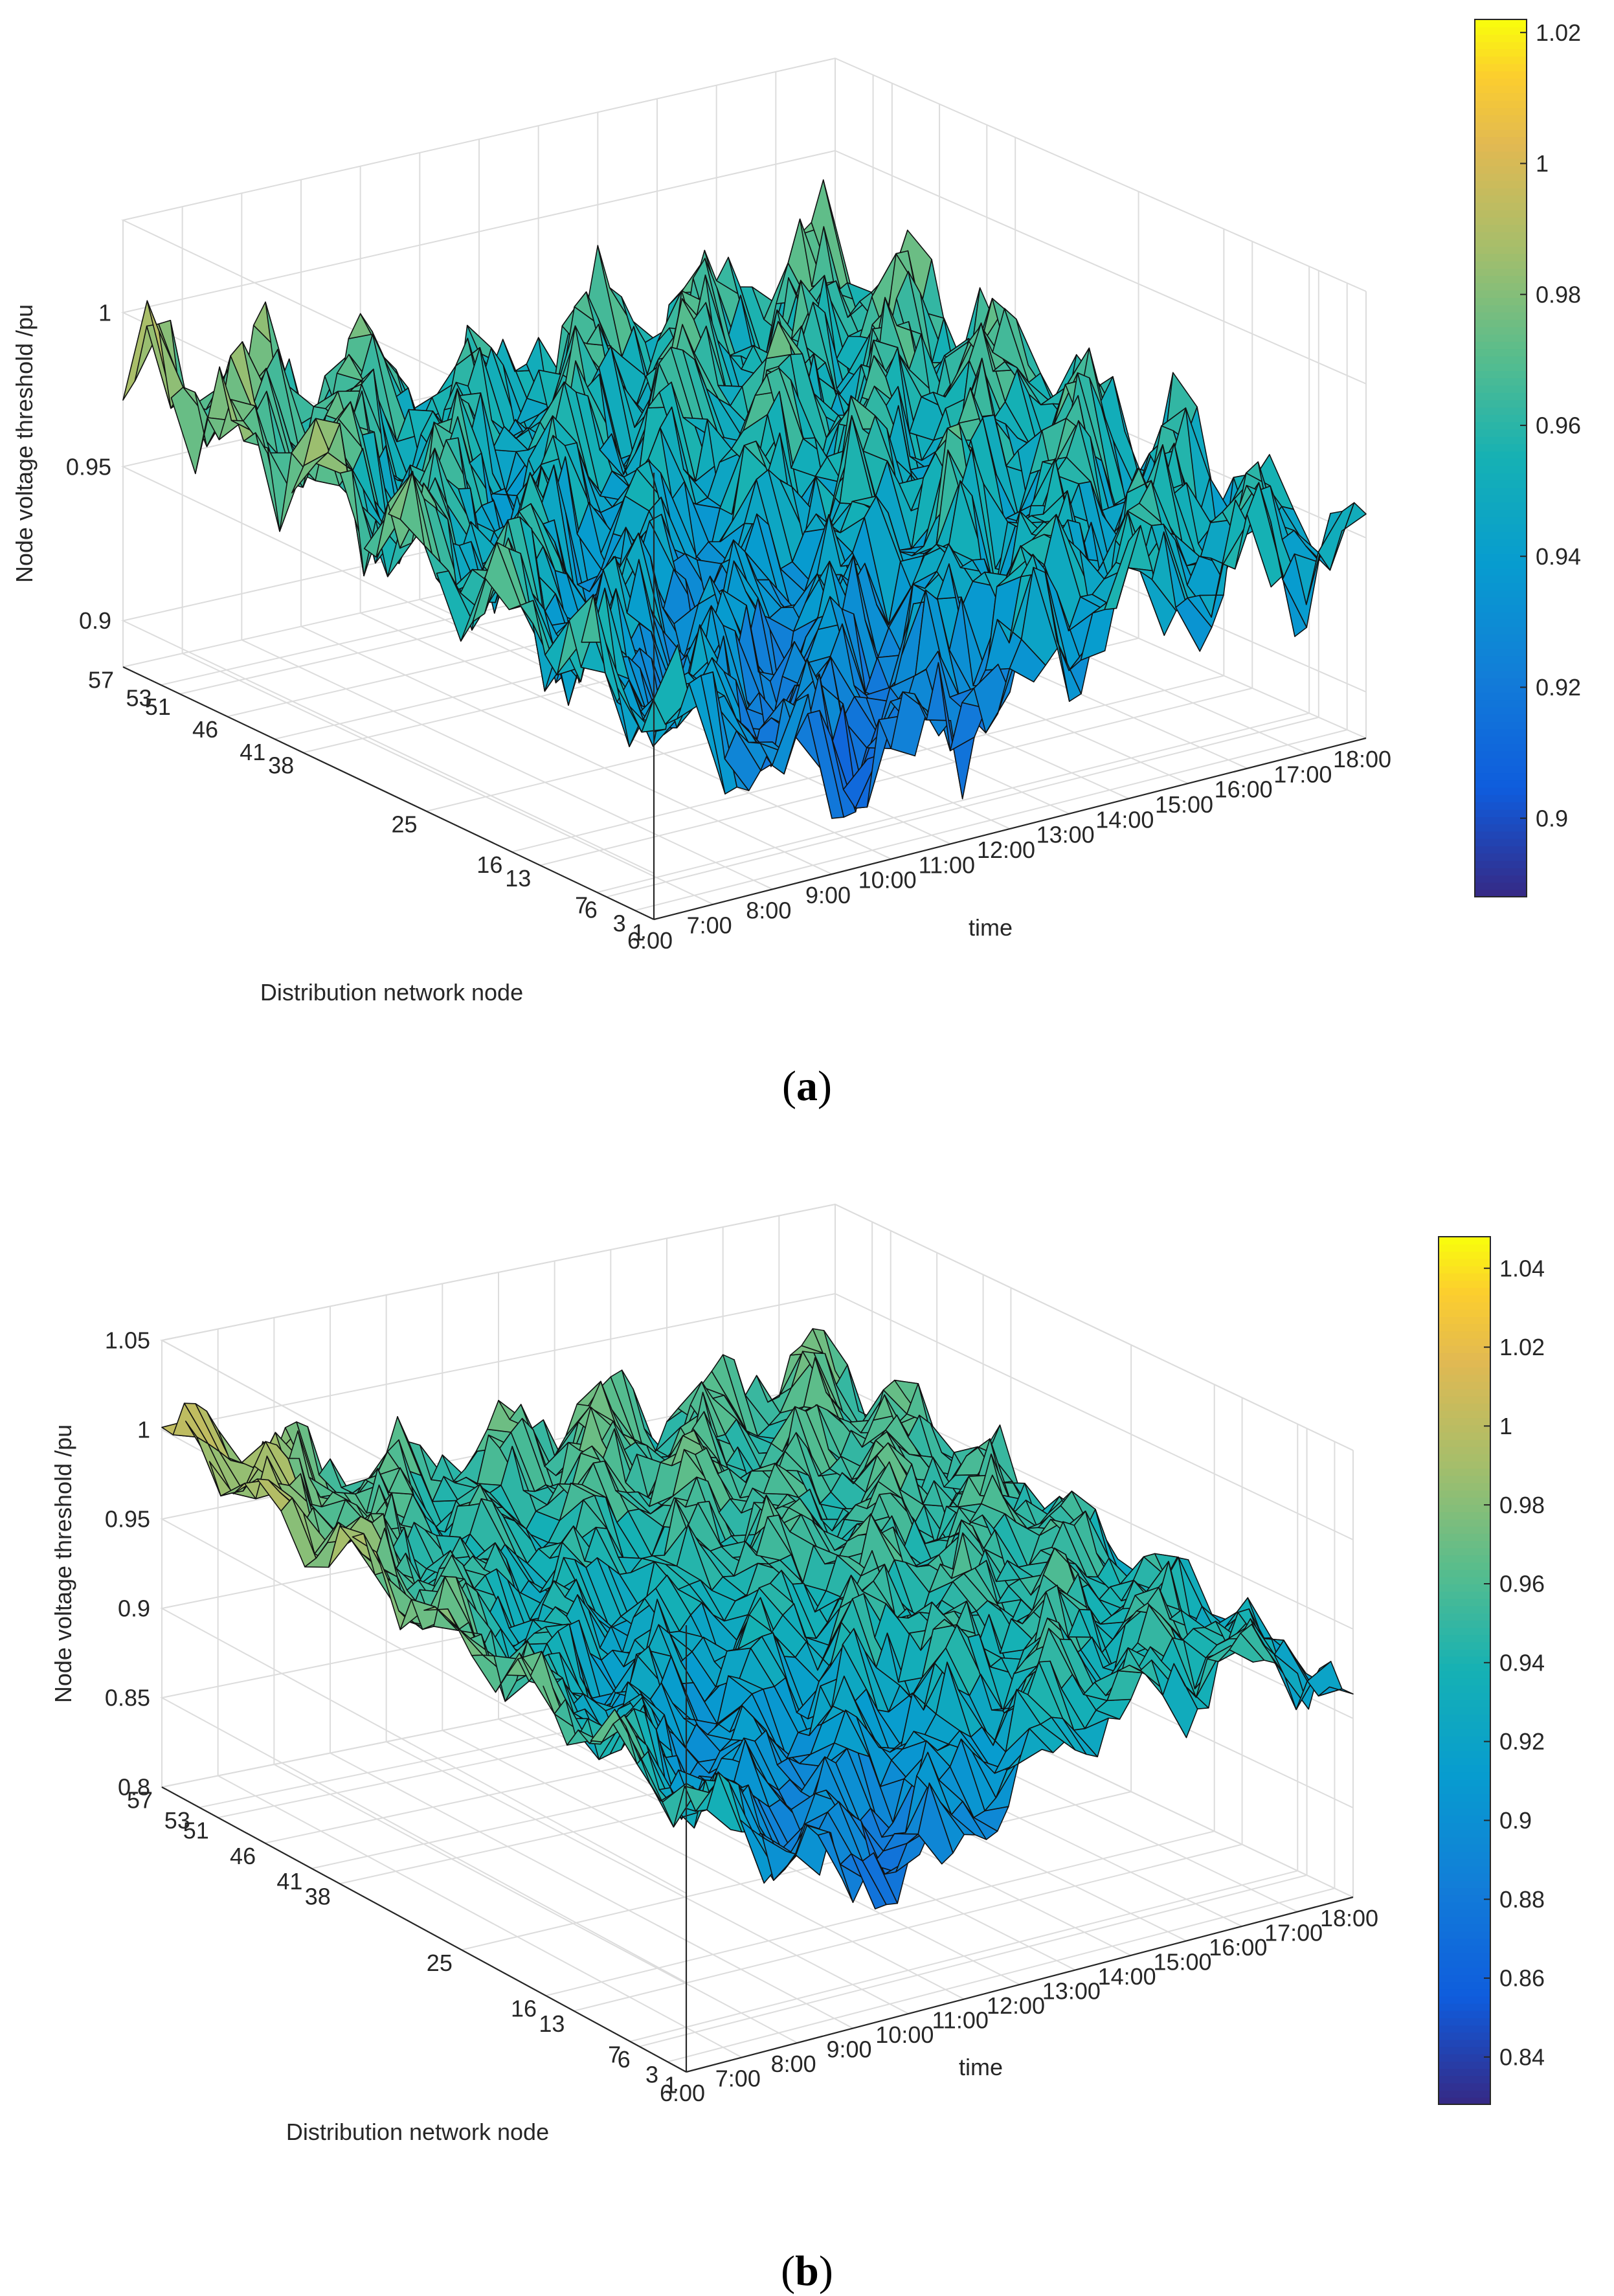  I want to click on colorbar-frame, so click(1464, 1670).